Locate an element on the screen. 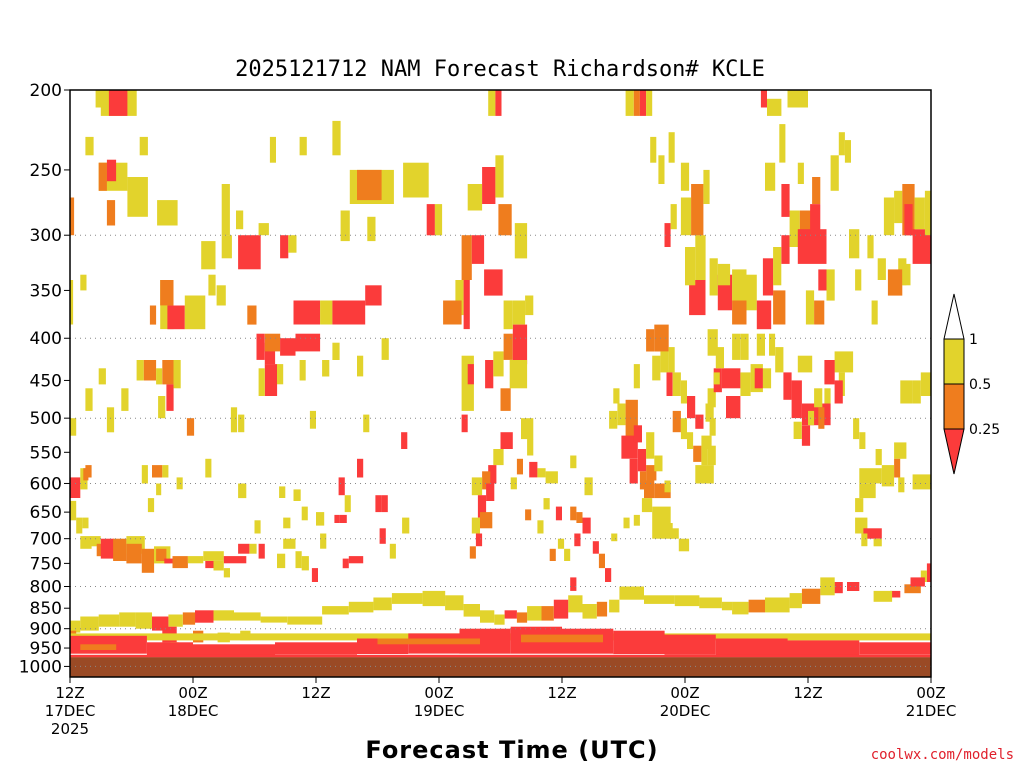 The height and width of the screenshot is (768, 1024). y-tick-label: 1000 is located at coordinates (40, 667).